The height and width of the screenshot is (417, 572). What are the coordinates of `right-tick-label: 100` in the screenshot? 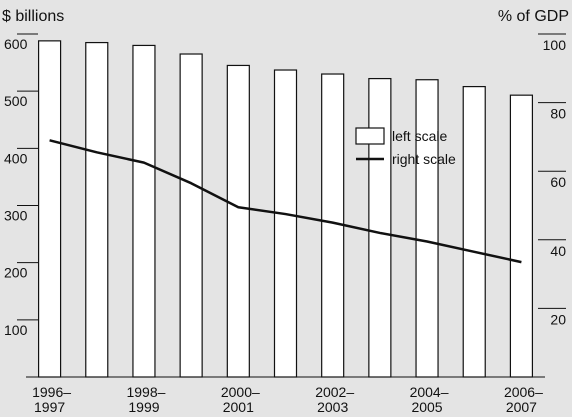 It's located at (555, 45).